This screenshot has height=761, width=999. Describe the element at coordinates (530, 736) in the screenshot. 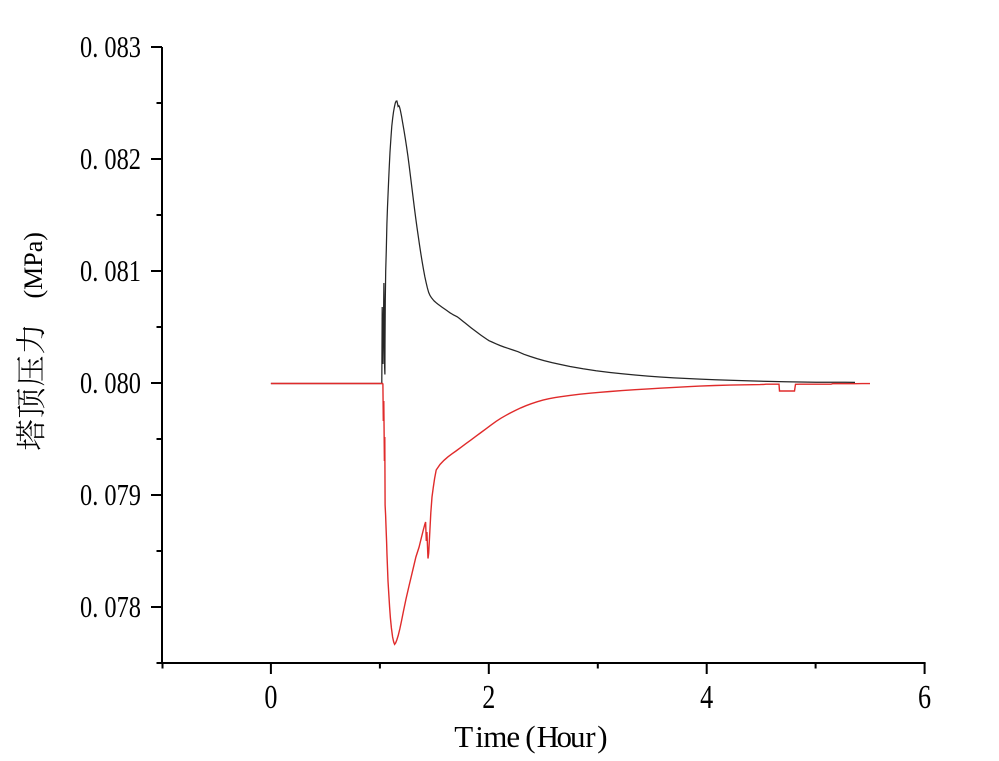

I see `svg-text: Time (Hour)` at that location.